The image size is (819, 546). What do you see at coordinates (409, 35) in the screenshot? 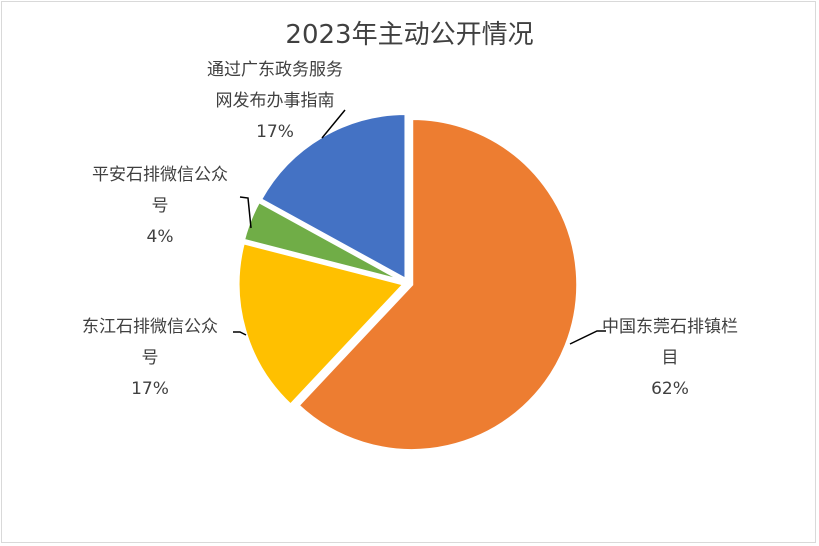
I see `chart-title: 2023年主动公开情况` at bounding box center [409, 35].